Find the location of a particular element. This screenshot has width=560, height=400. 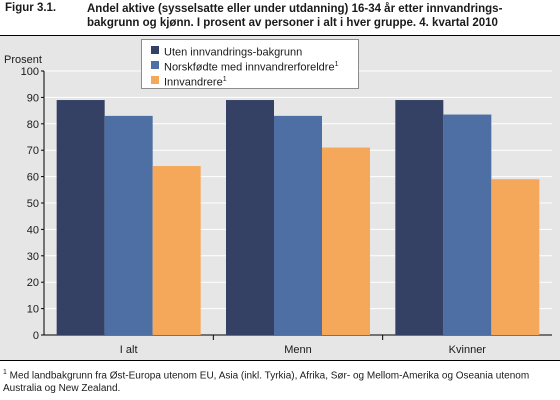

y-axis-label: Prosent is located at coordinates (23, 60).